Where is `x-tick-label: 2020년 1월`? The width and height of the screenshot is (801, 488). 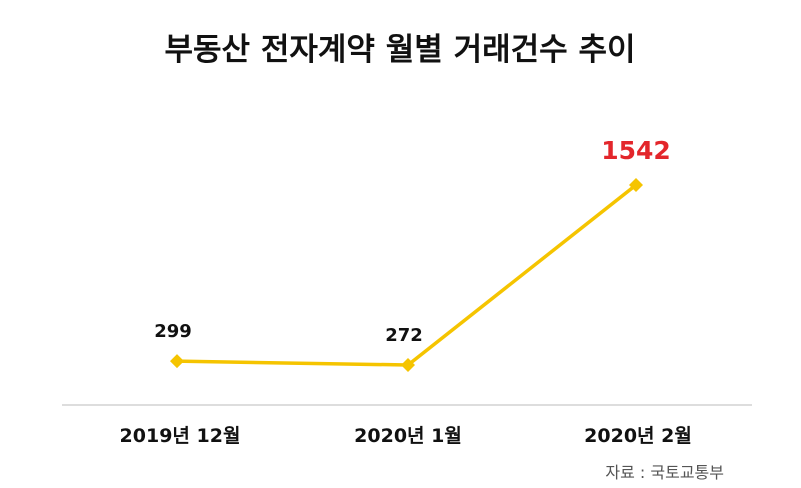 x-tick-label: 2020년 1월 is located at coordinates (408, 436).